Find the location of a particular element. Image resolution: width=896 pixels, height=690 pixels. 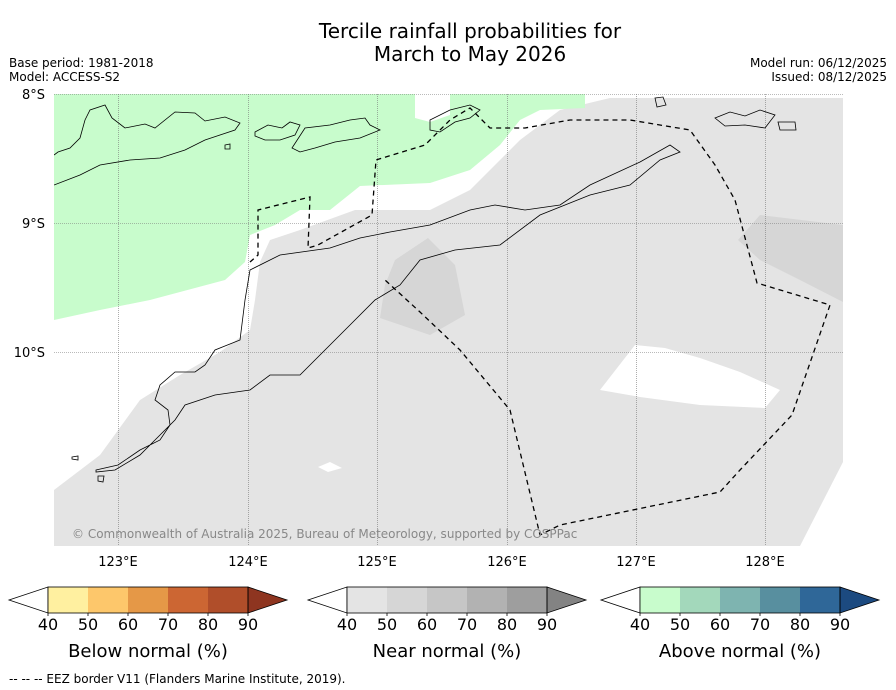

lat-label-8s: 8°S is located at coordinates (33, 95).